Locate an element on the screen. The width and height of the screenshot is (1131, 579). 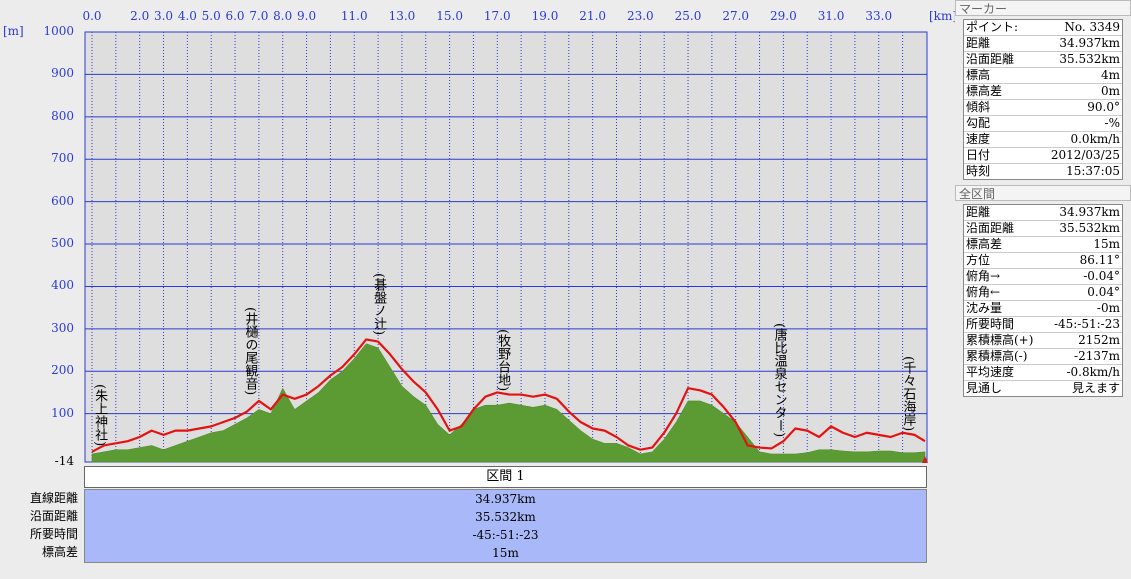
x-tick-label: 6.0 is located at coordinates (235, 16).